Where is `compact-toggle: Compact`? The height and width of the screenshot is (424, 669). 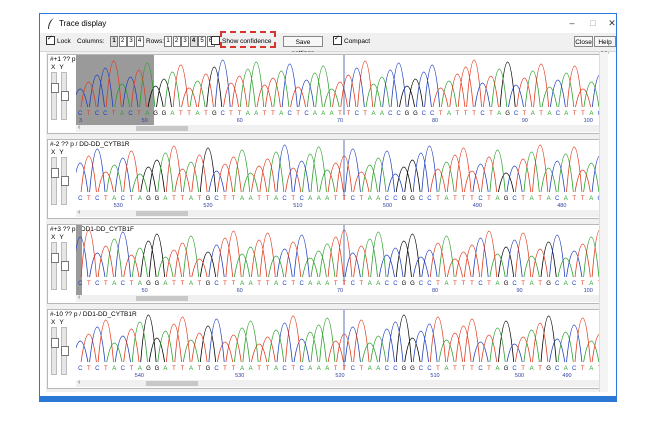
compact-toggle: Compact is located at coordinates (351, 41).